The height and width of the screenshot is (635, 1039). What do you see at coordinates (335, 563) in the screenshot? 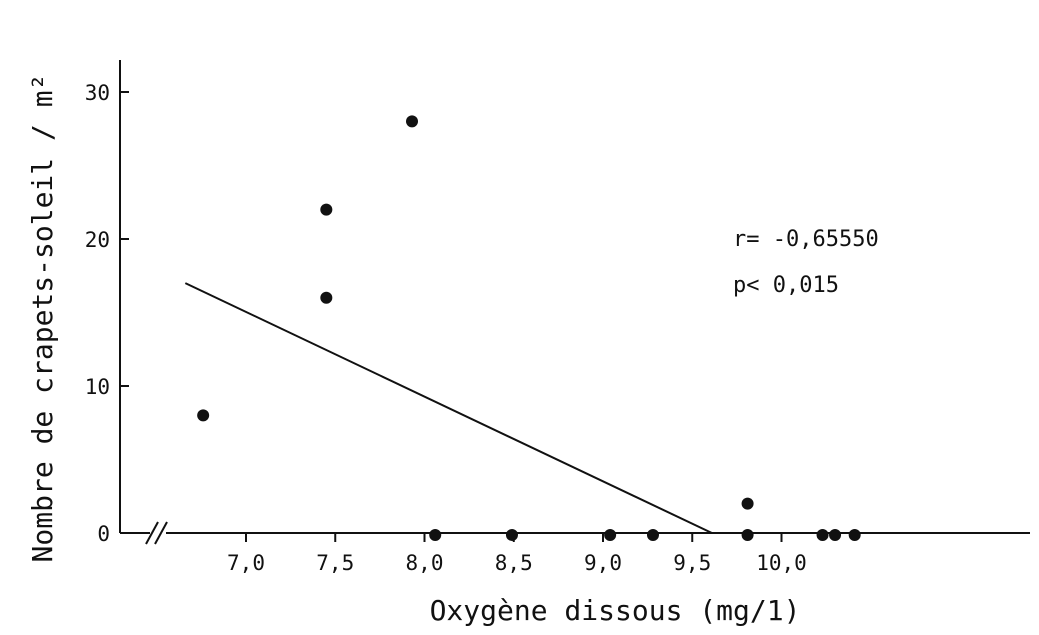
I see `x-tick-label: 7,5` at bounding box center [335, 563].